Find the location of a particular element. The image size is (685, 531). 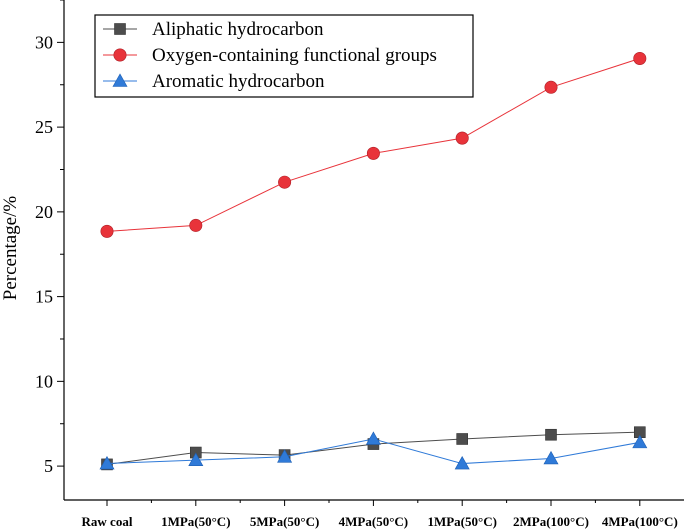

legend-box is located at coordinates (284, 56).